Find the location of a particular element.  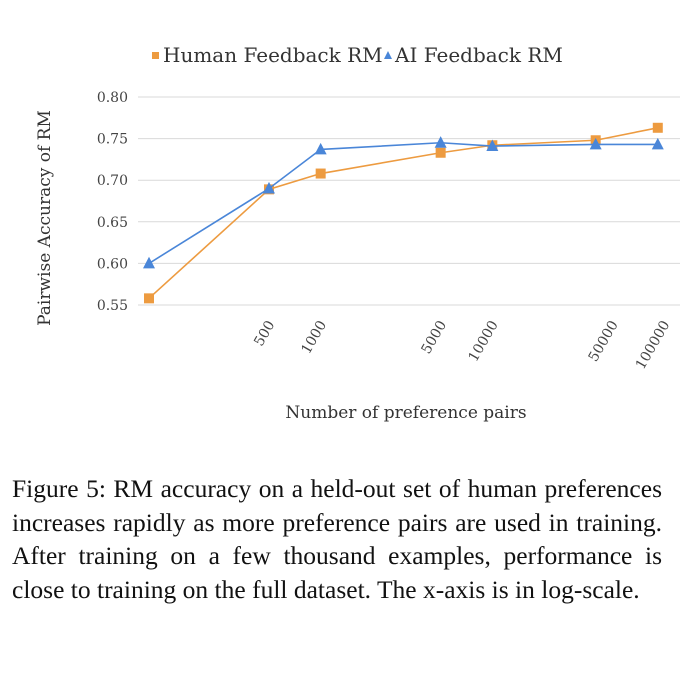

x-axis-title: Number of preference pairs is located at coordinates (405, 413).